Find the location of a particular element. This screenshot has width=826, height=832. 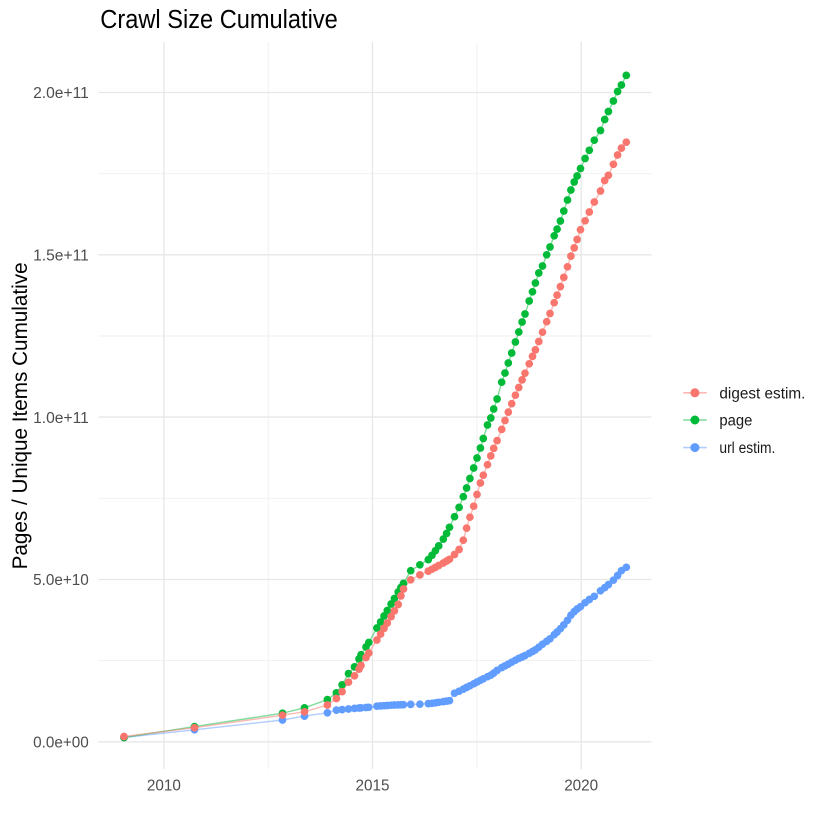

svg-text: 1.5e+11 is located at coordinates (61, 256).